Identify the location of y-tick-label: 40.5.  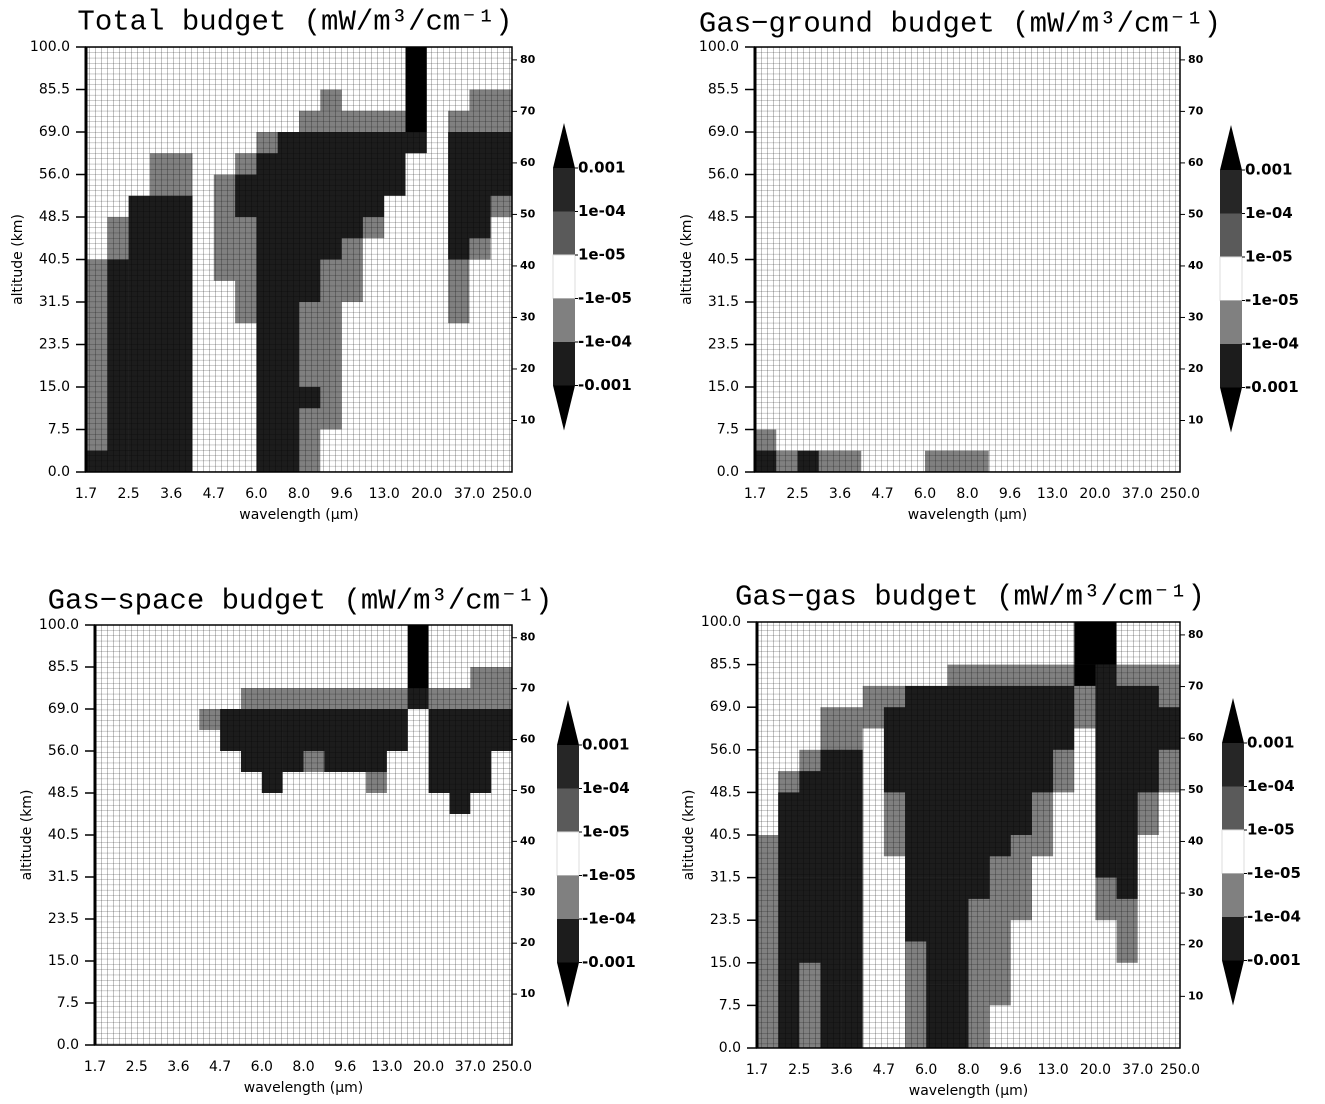
(63, 835).